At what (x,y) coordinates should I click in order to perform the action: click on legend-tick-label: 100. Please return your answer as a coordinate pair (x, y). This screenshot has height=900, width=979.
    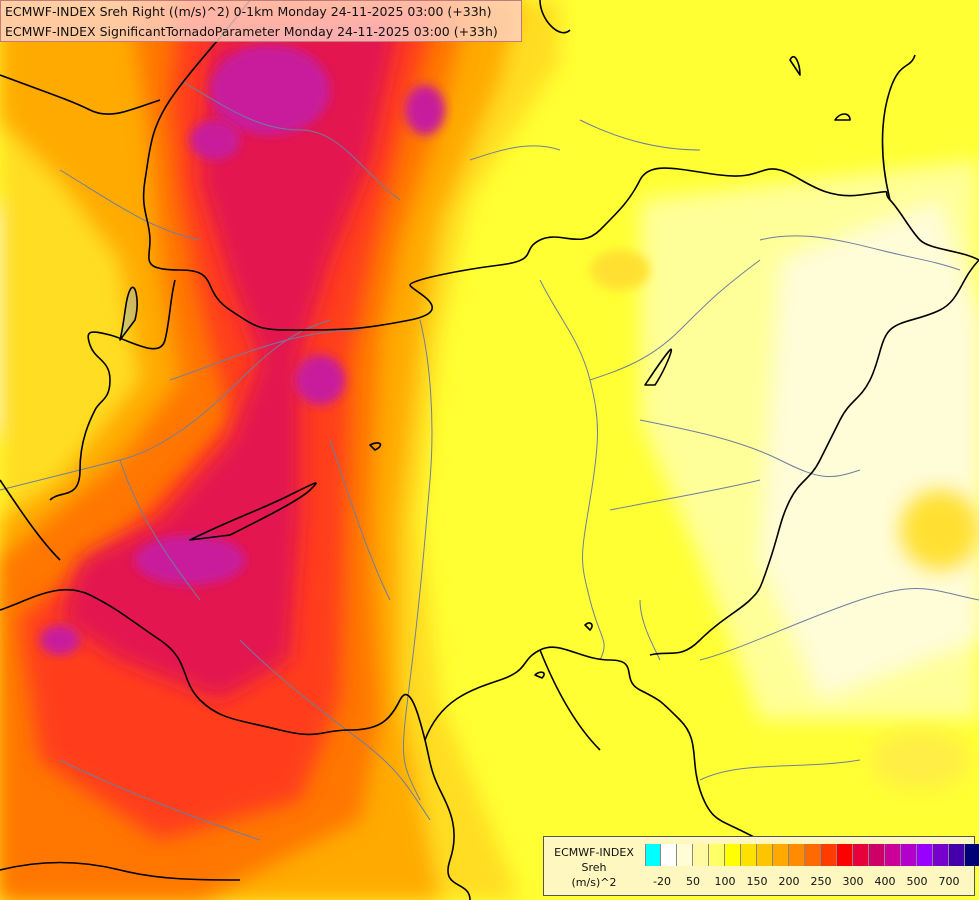
    Looking at the image, I should click on (725, 881).